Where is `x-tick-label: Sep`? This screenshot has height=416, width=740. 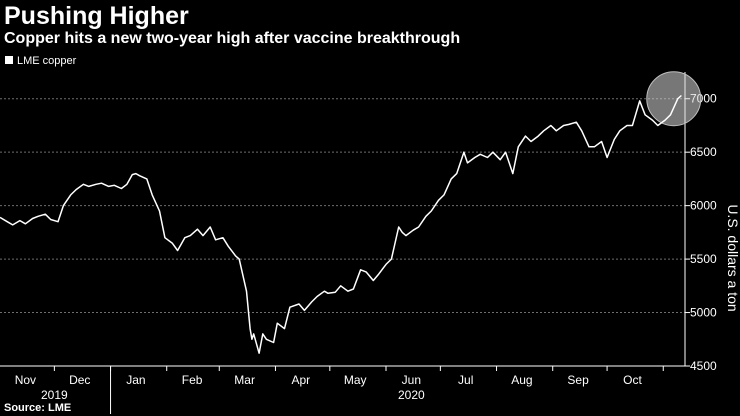
x-tick-label: Sep is located at coordinates (578, 380).